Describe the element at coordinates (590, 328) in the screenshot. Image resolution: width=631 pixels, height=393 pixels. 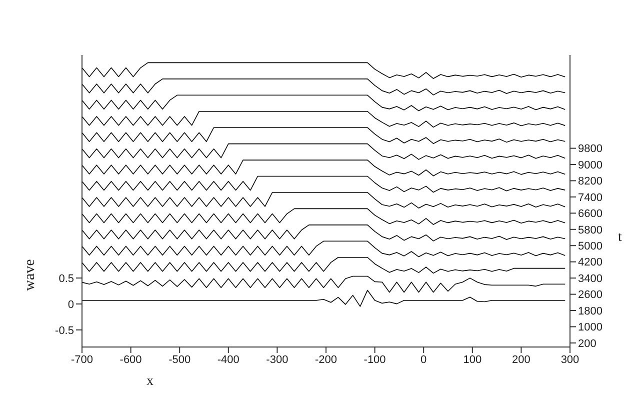
I see `y2-tick-label: 1000` at that location.